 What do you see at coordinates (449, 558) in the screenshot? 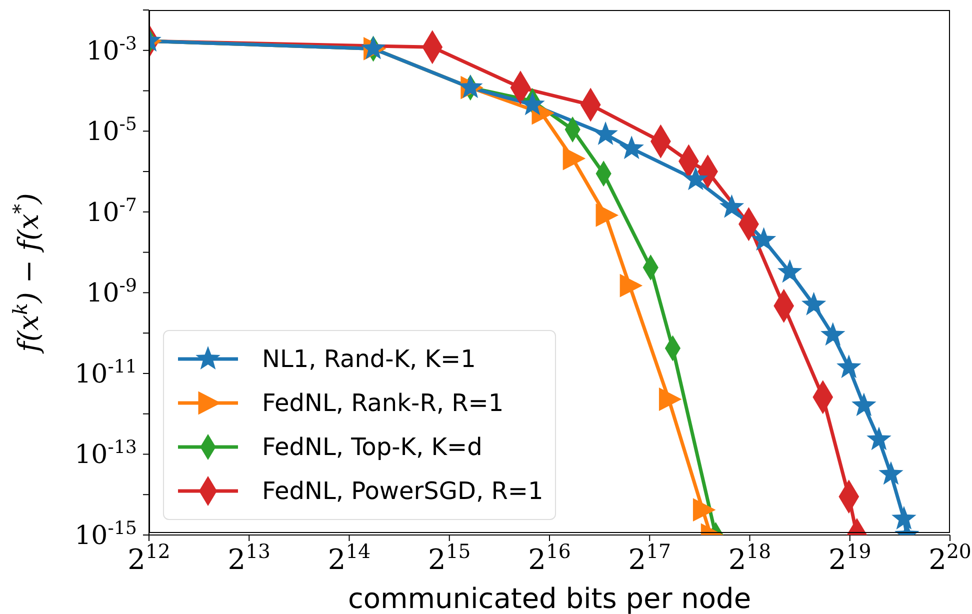
I see `x-tick-label: 2$^{15}$` at bounding box center [449, 558].